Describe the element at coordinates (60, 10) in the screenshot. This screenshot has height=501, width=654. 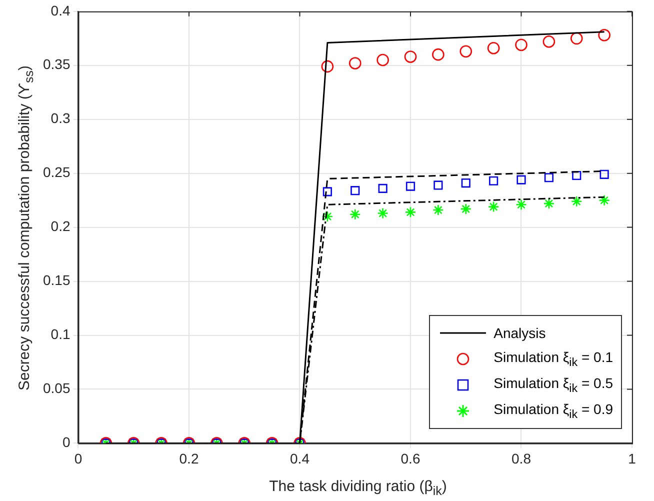
I see `y-tick-label: 0.4` at that location.